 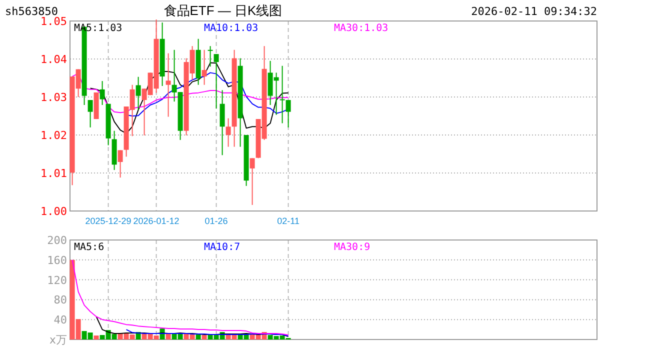 What do you see at coordinates (54, 59) in the screenshot?
I see `y-tick-label: 1.04` at bounding box center [54, 59].